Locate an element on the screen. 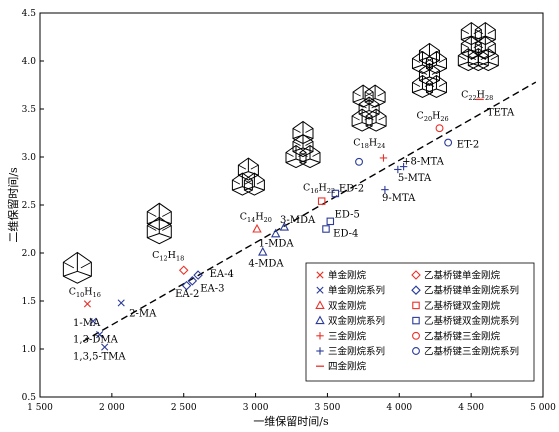  point-label: 9-MTA is located at coordinates (399, 198).